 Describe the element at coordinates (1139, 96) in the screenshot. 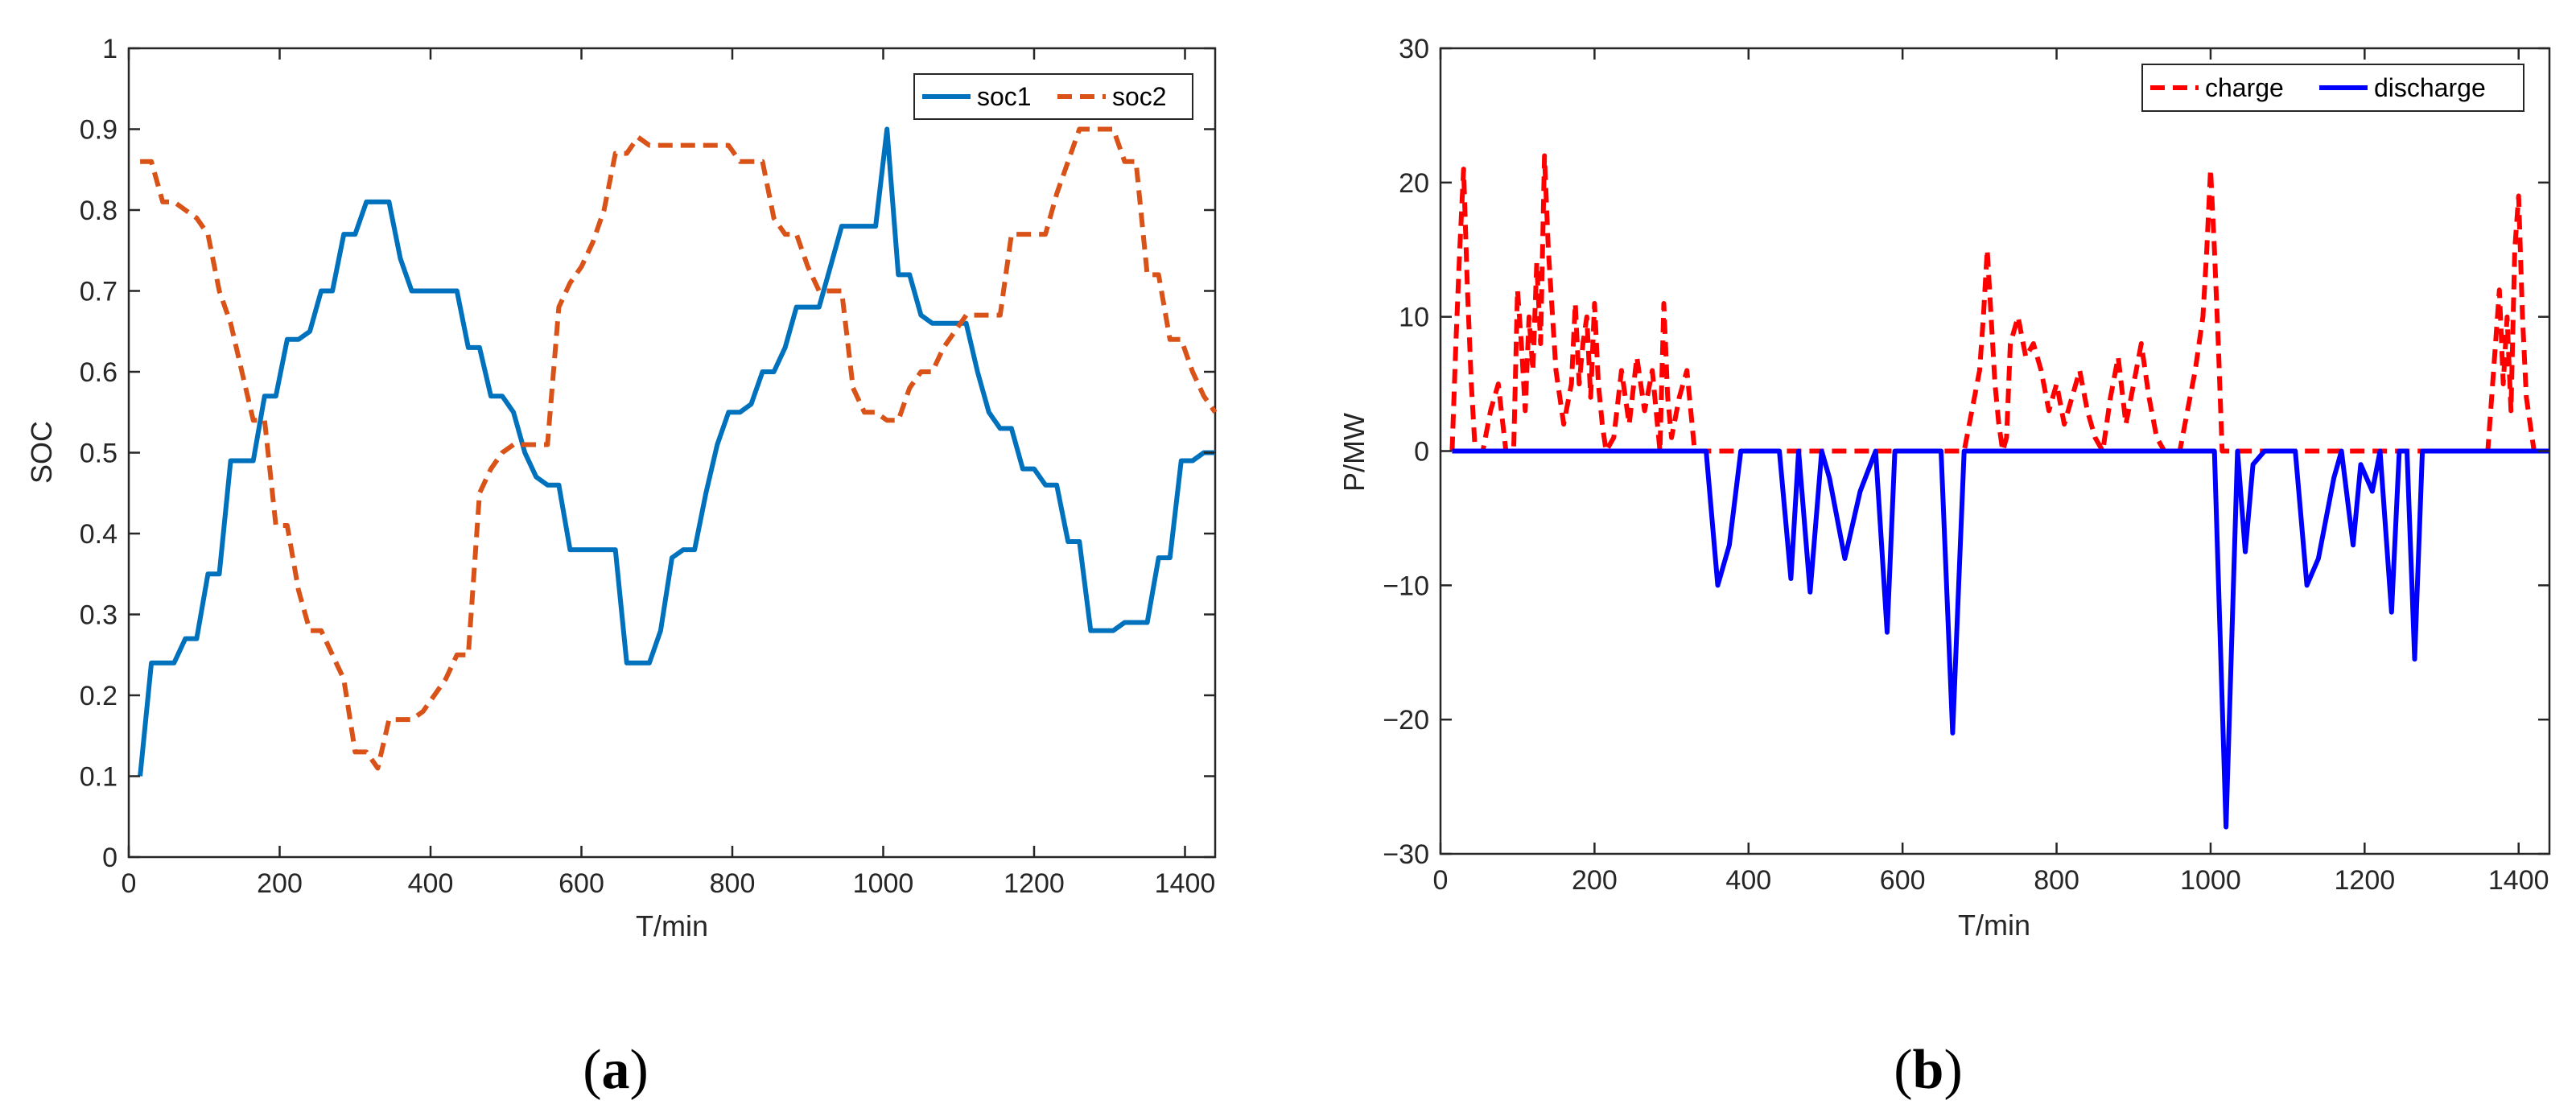

I see `panel-a-legend-soc2-label: soc2` at that location.